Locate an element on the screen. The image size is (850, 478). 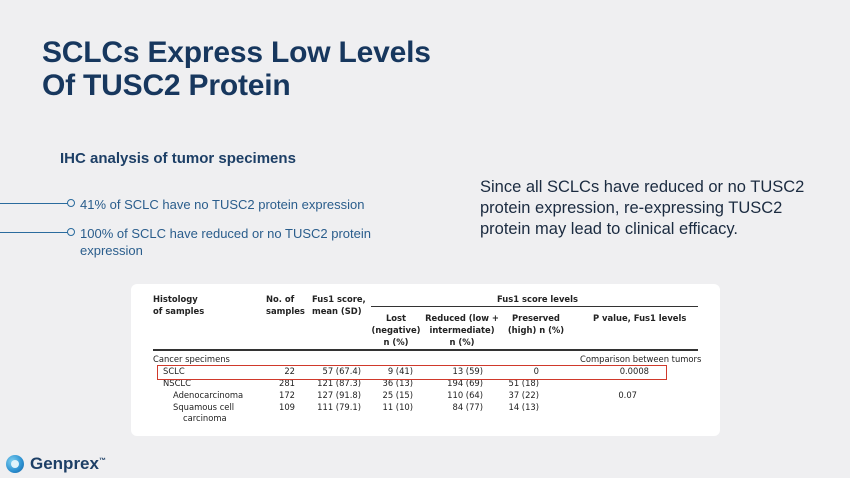
table-cell-lost: 11 (10) is located at coordinates (397, 407).